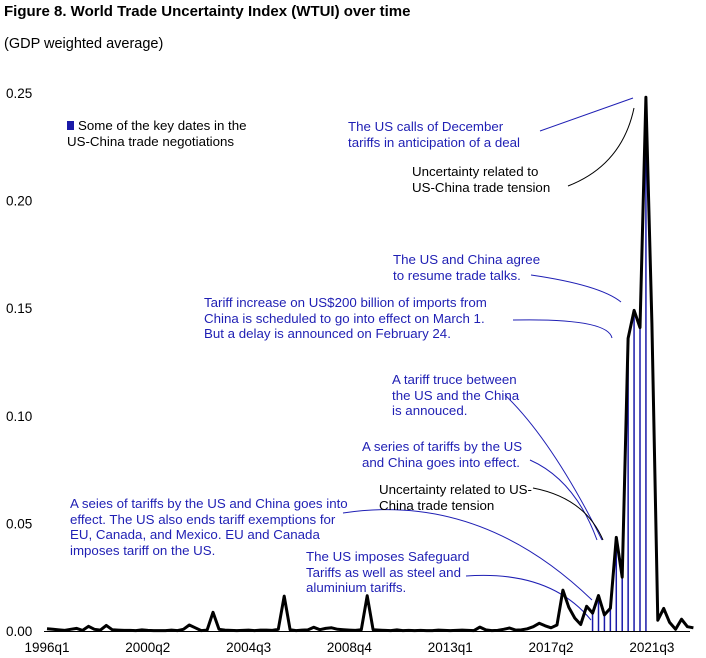 The image size is (706, 658). I want to click on x-tick-label: 2004q3, so click(248, 647).